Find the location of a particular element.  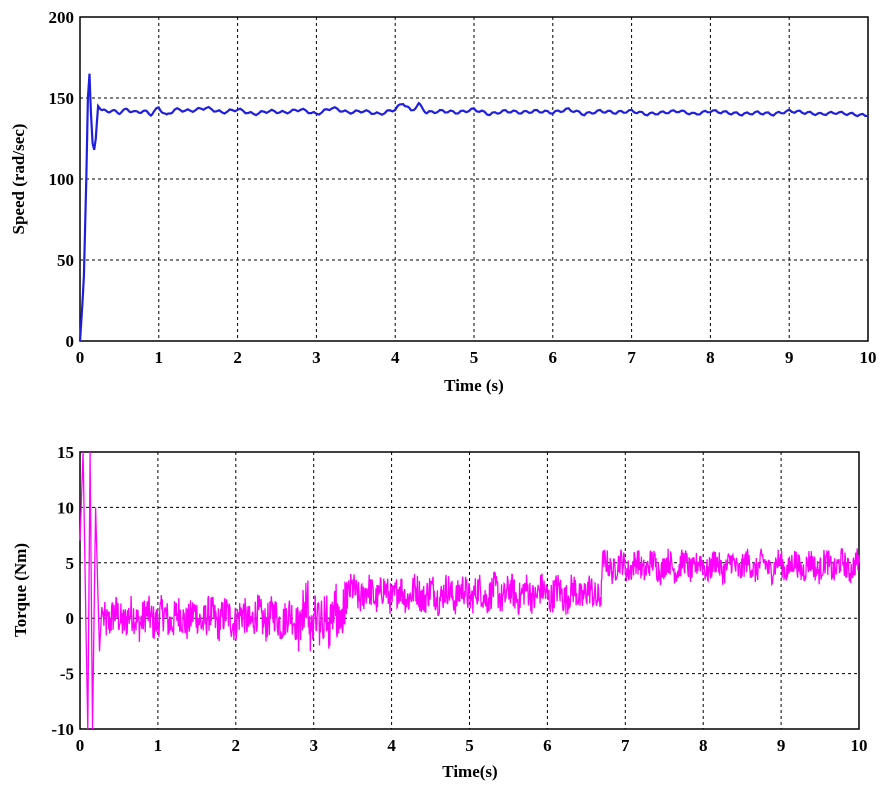

speed-x-tick-label: 2 is located at coordinates (237, 357).